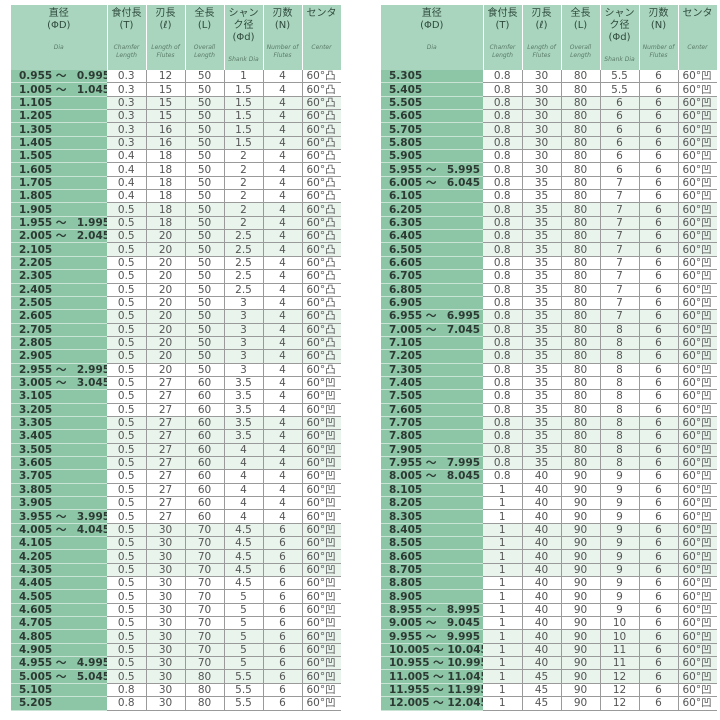 This screenshot has width=720, height=720. I want to click on cell-shank-diameter: 9, so click(620, 476).